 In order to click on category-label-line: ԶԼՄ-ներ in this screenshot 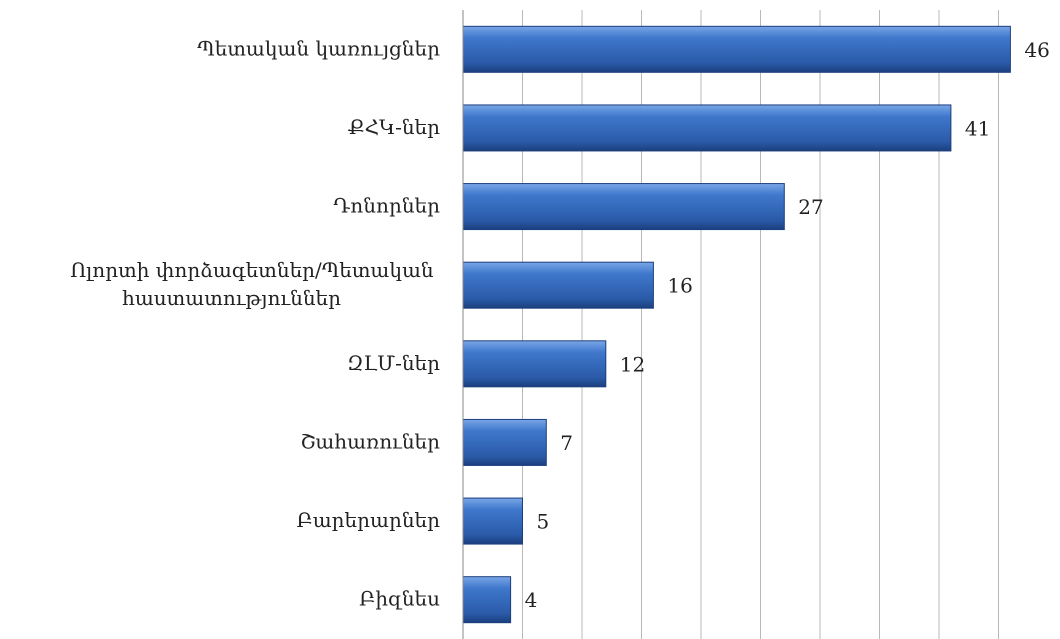, I will do `click(393, 362)`.